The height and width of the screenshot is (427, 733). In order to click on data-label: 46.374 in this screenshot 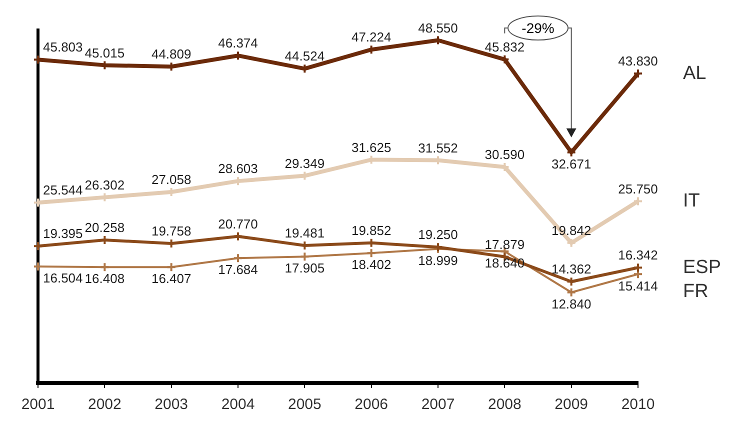, I will do `click(238, 43)`.